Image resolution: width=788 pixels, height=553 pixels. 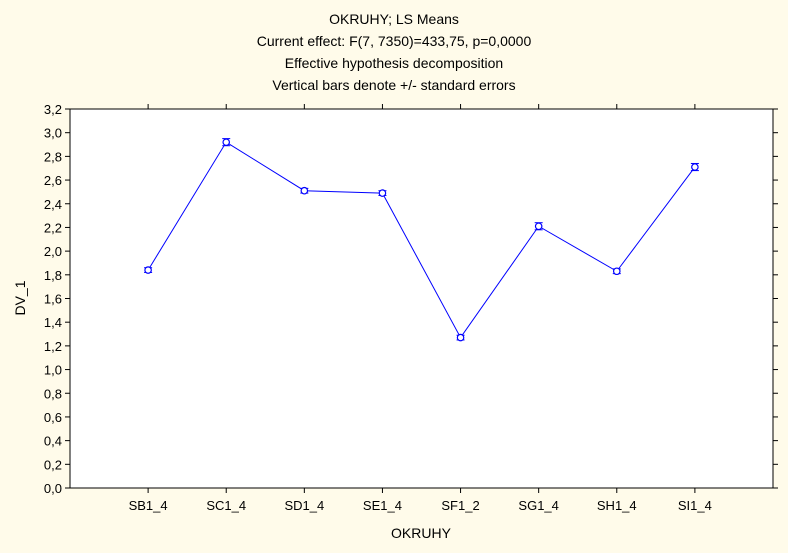 I want to click on chart-title-line: OKRUHY; LS Means, so click(x=394, y=19).